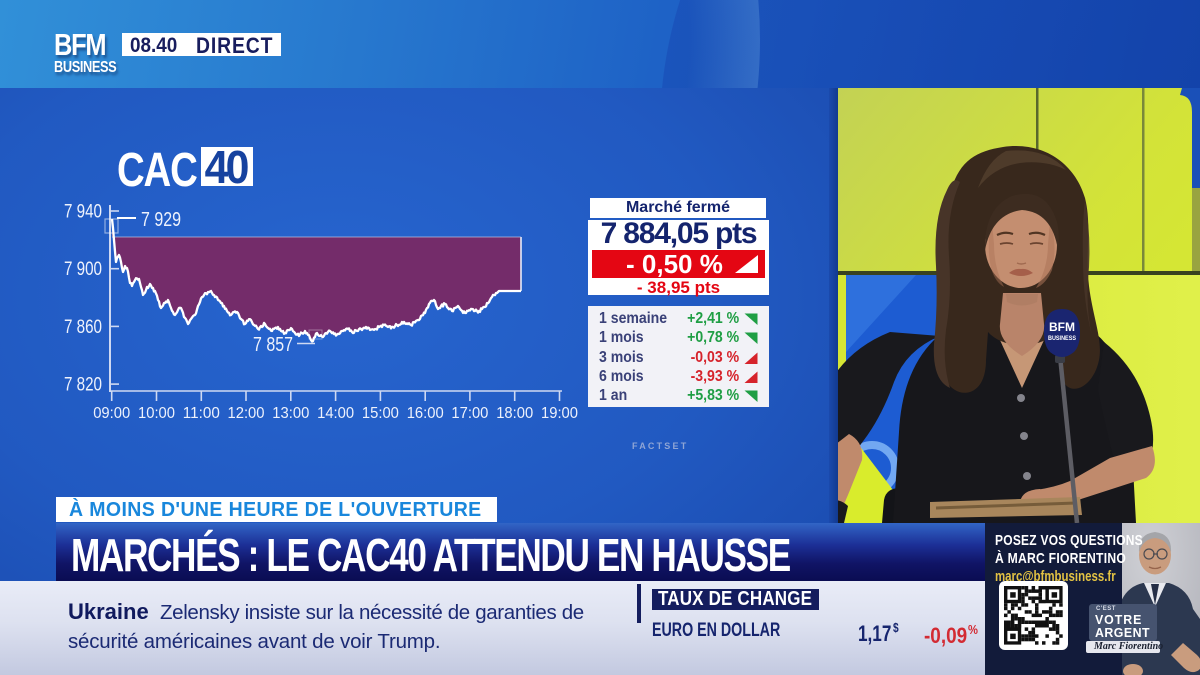 This screenshot has width=1200, height=675. What do you see at coordinates (161, 220) in the screenshot?
I see `svg-text: 7 929` at bounding box center [161, 220].